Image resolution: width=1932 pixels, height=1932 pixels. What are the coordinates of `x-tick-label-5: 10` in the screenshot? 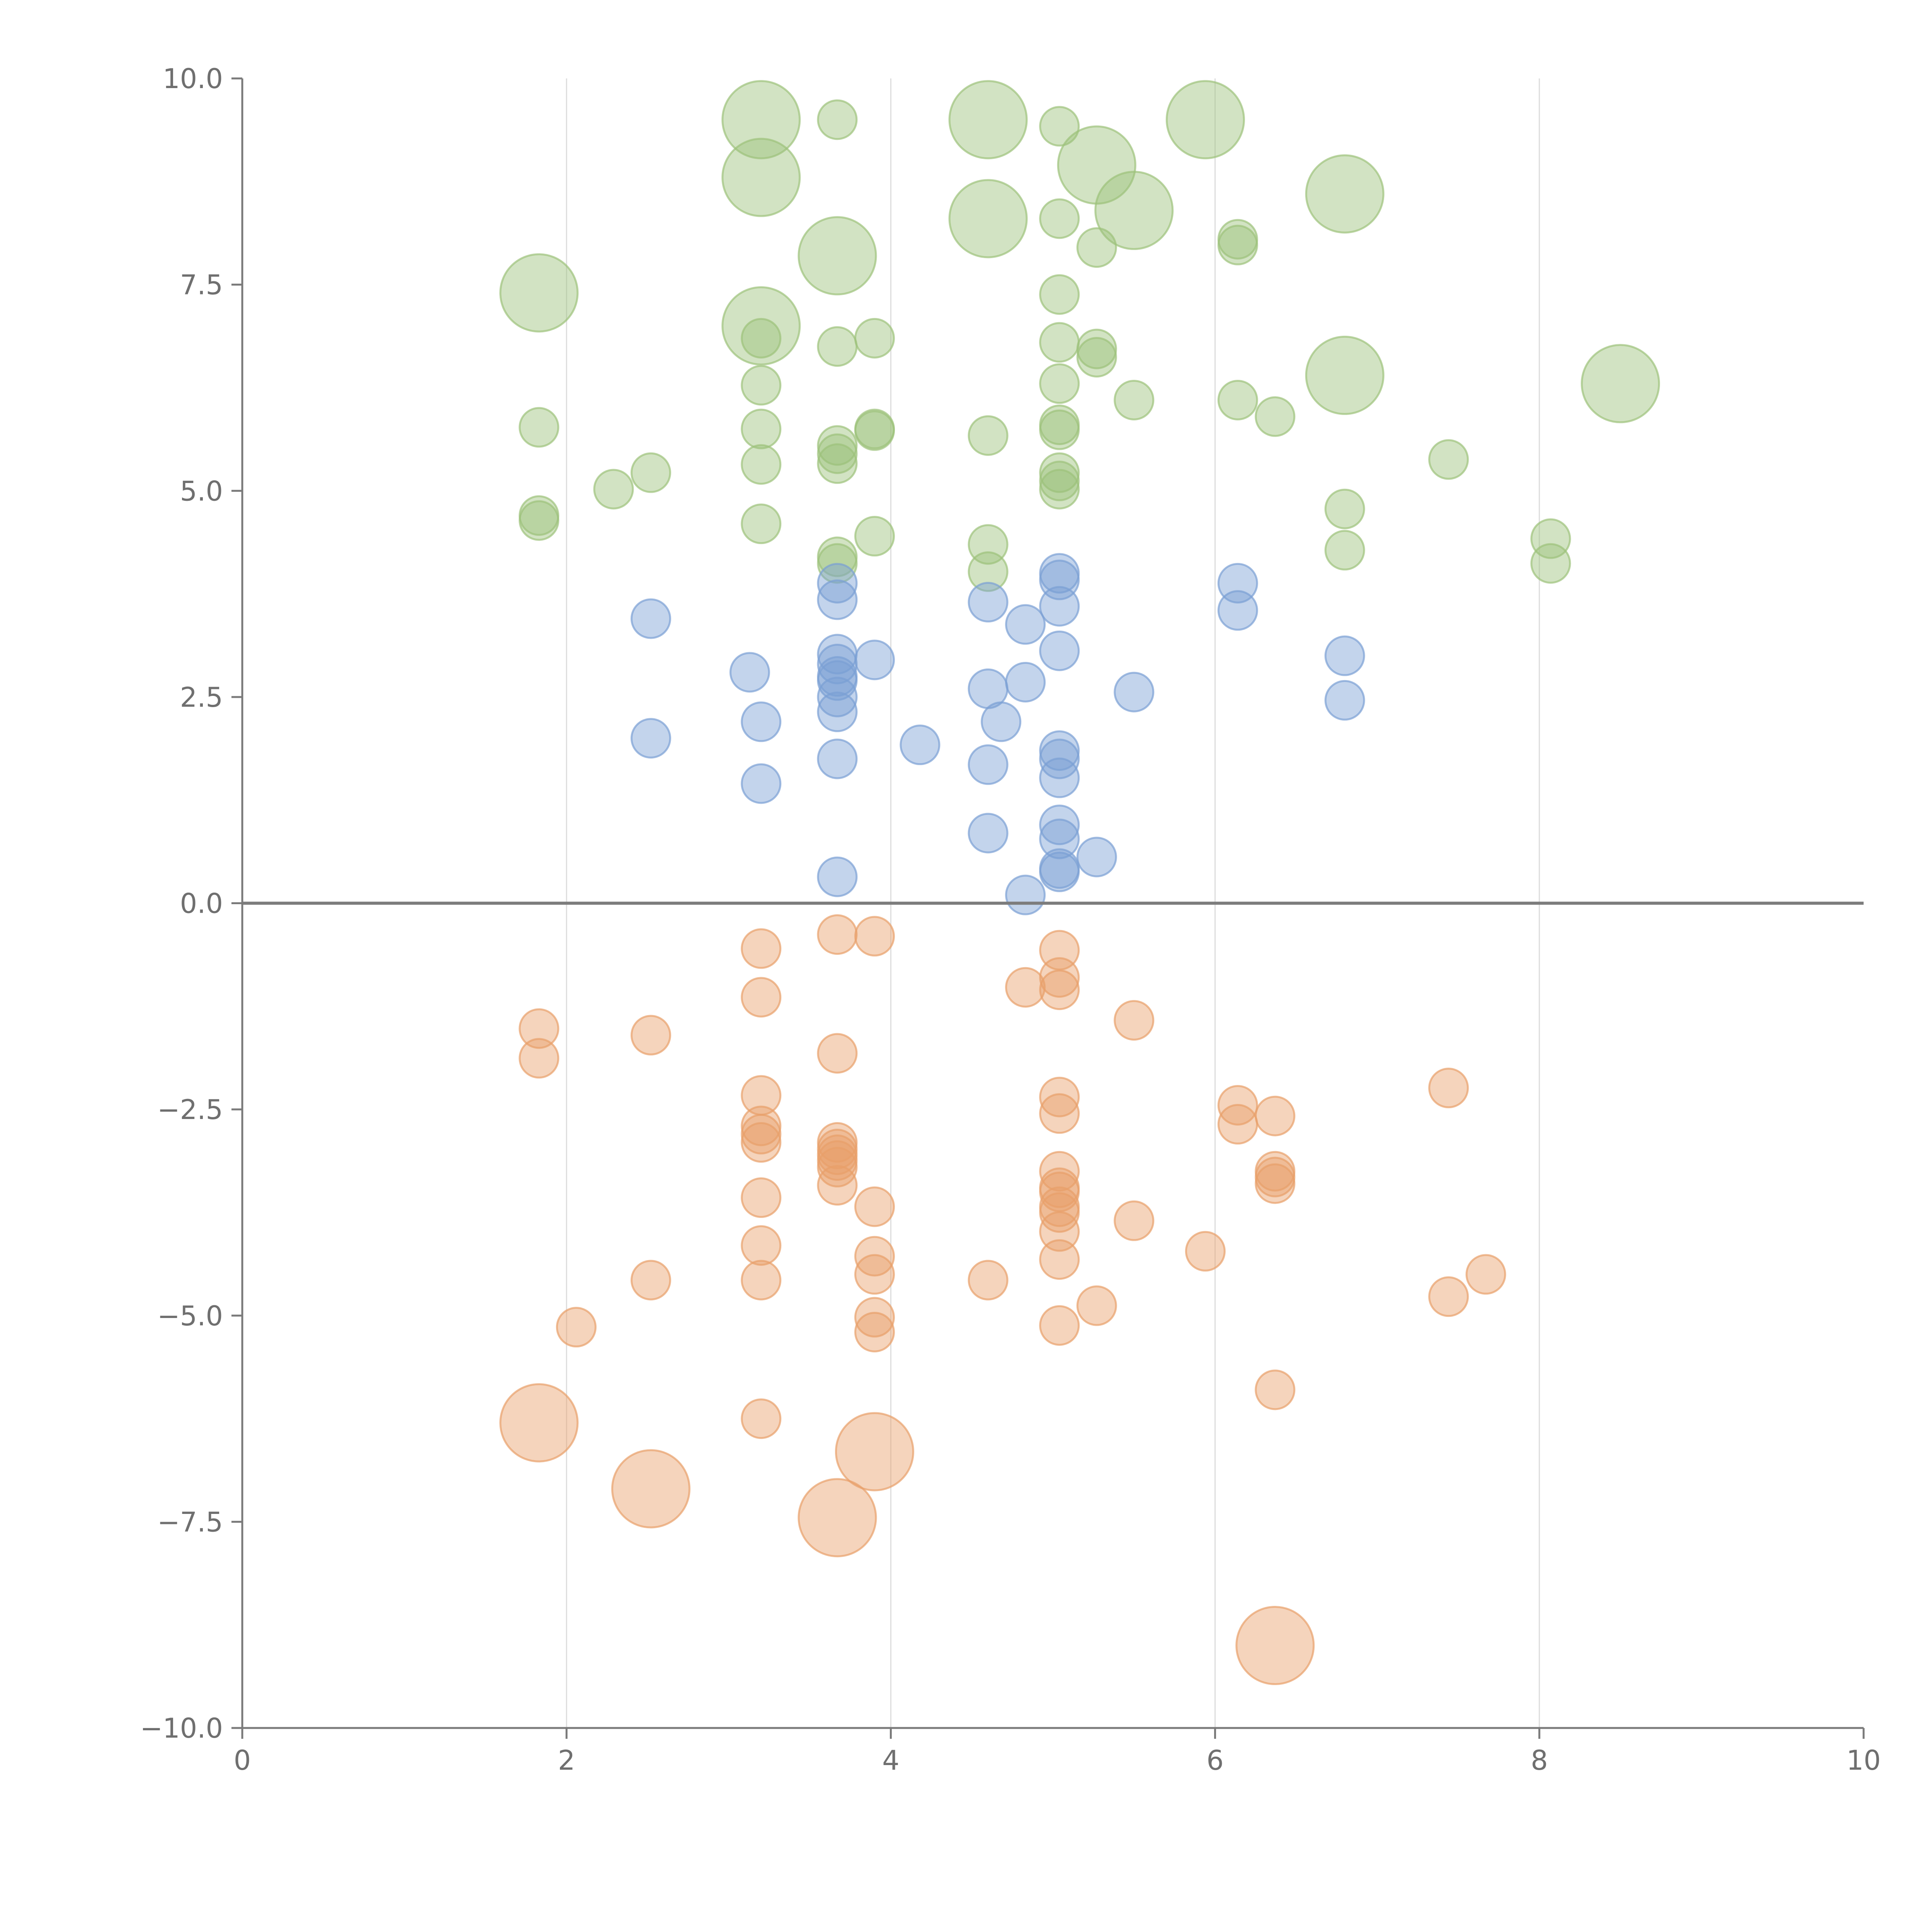 It's located at (1864, 1760).